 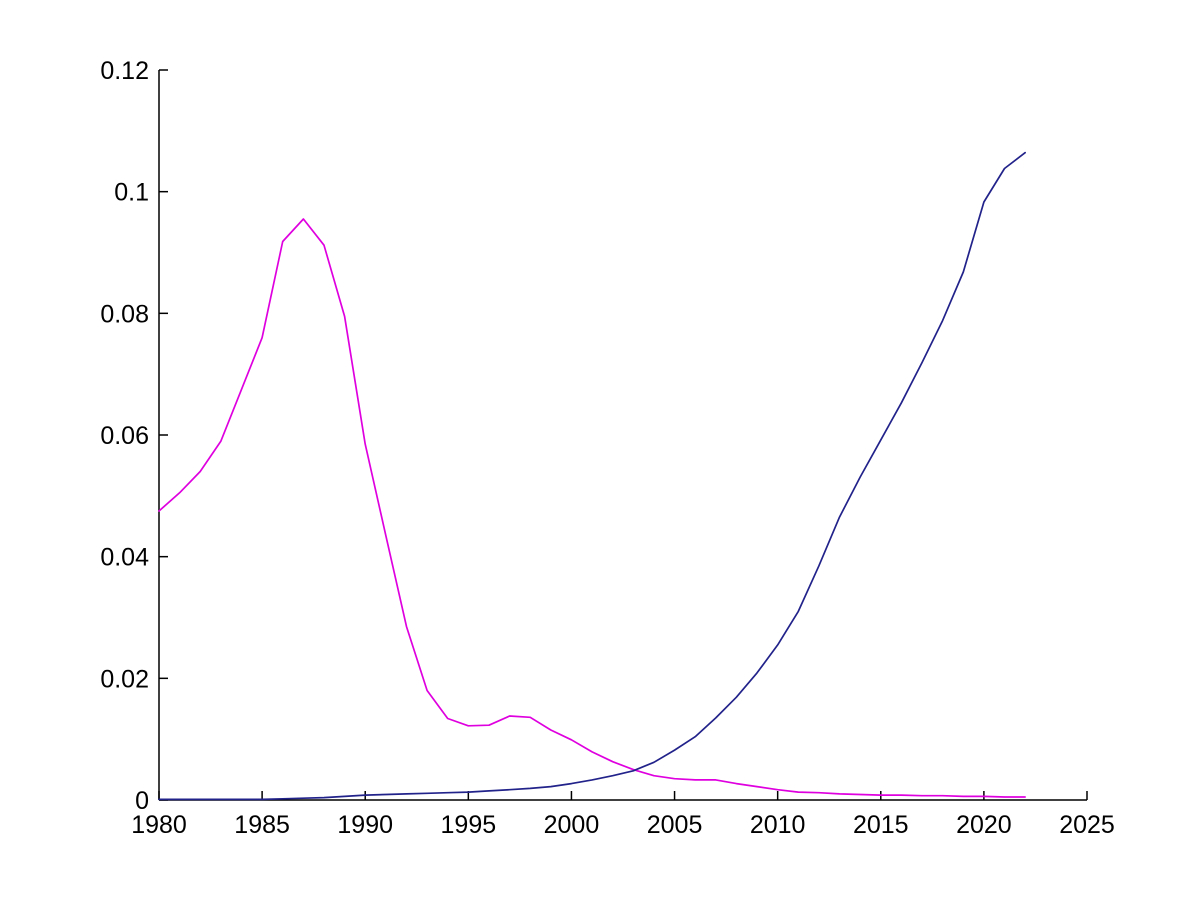 I want to click on y-tick-label: 0.04, so click(x=124, y=558).